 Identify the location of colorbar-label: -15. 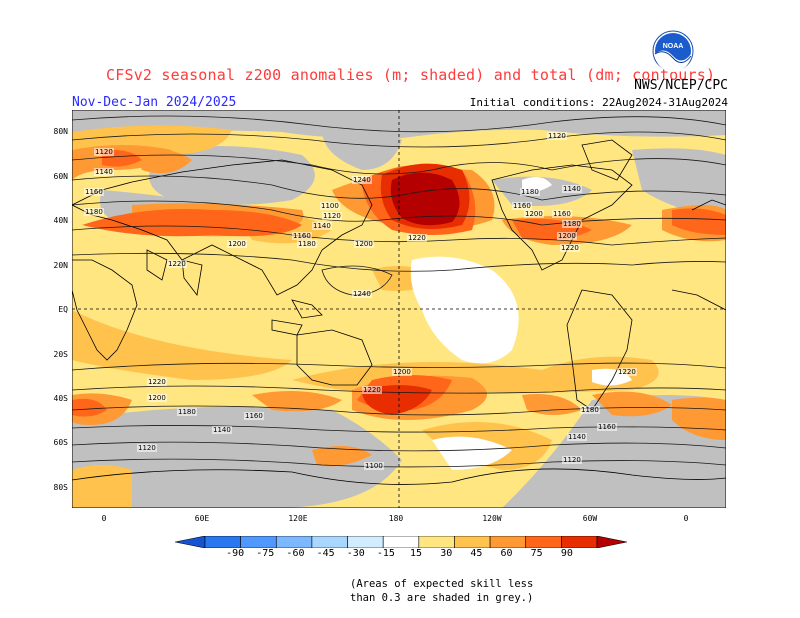
(385, 553).